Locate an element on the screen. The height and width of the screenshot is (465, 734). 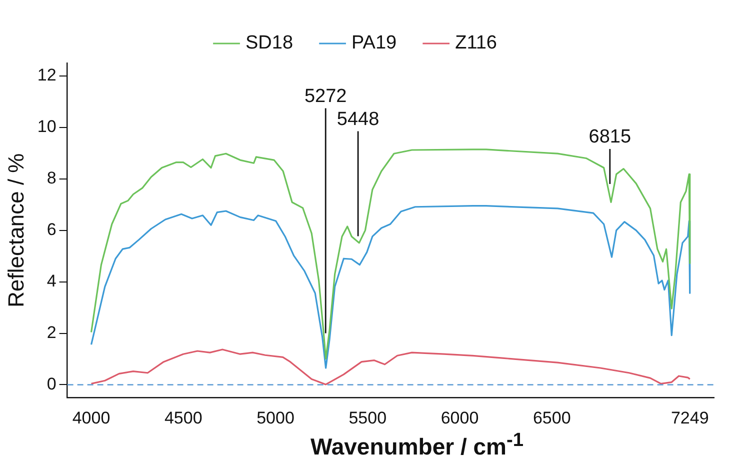
legend-label: PA19 is located at coordinates (374, 43).